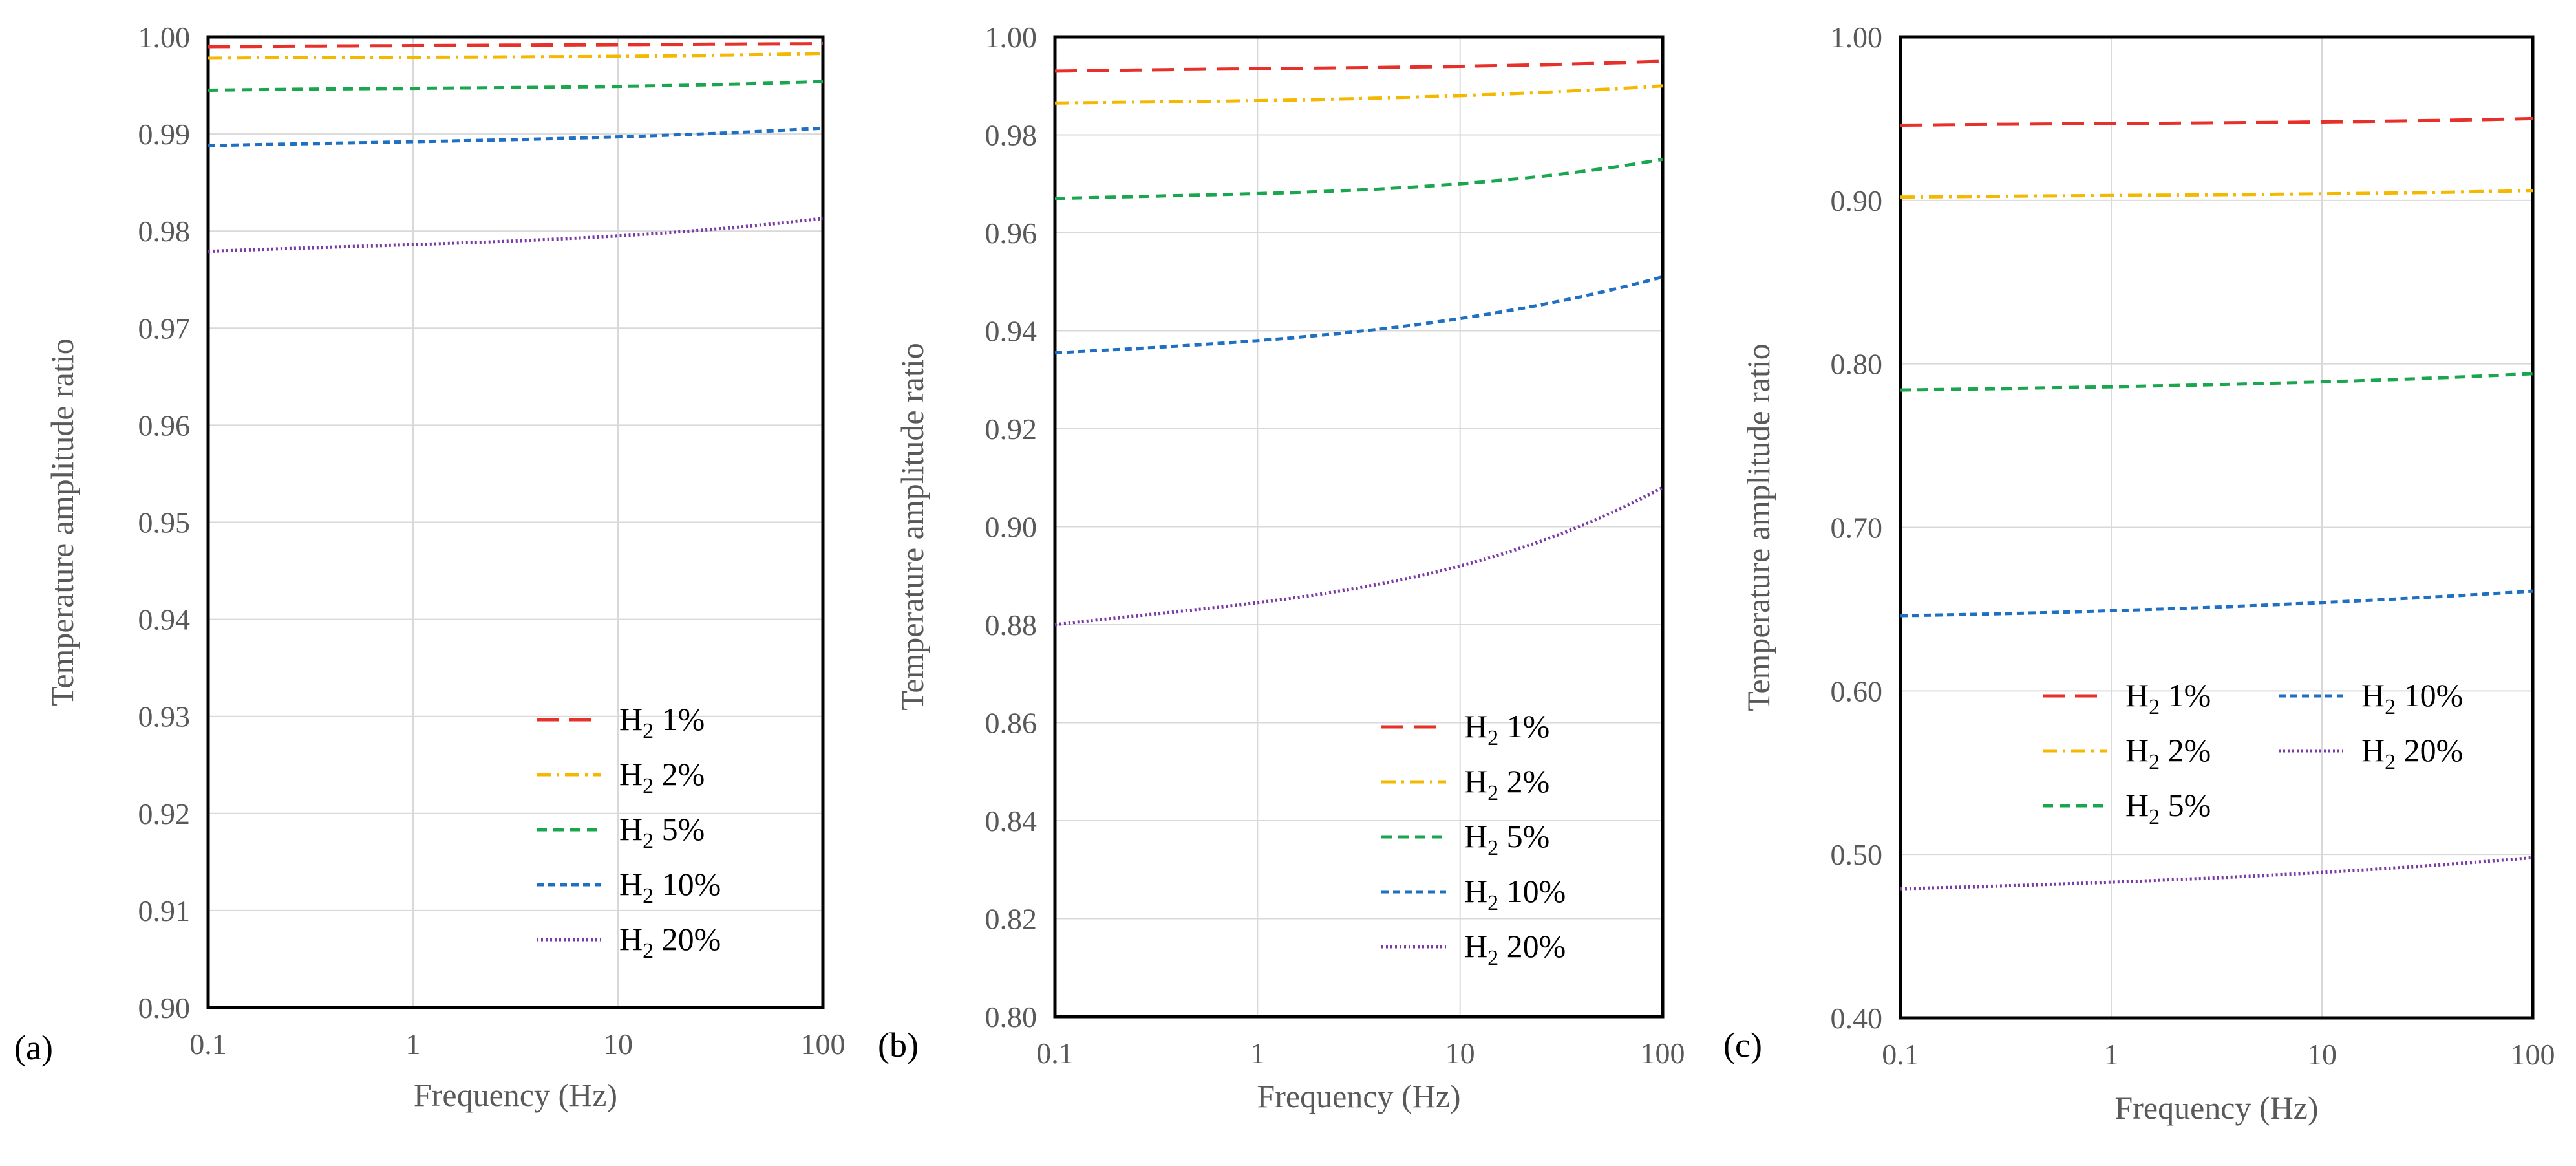 The height and width of the screenshot is (1166, 2576). I want to click on y-tick-label: 0.84, so click(1011, 820).